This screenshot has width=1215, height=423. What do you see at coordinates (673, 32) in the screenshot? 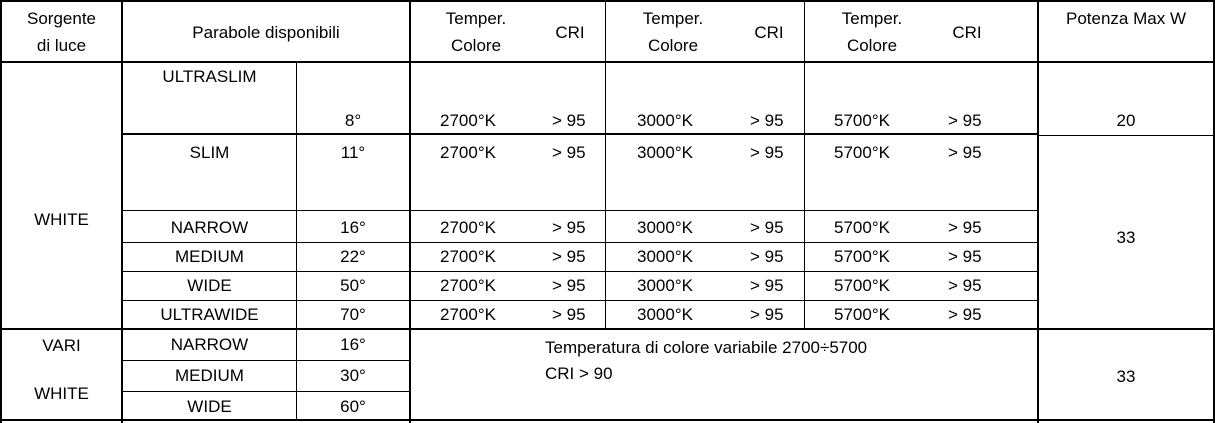
I see `header-temp-2: Temper. Colore` at bounding box center [673, 32].